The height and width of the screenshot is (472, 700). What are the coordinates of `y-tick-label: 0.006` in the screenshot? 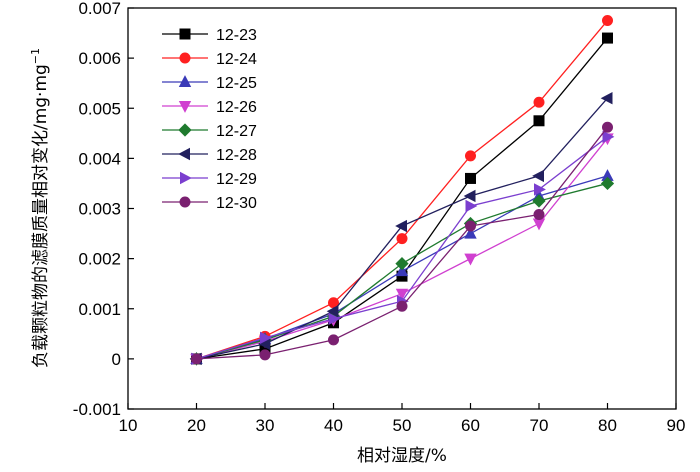 It's located at (99, 58).